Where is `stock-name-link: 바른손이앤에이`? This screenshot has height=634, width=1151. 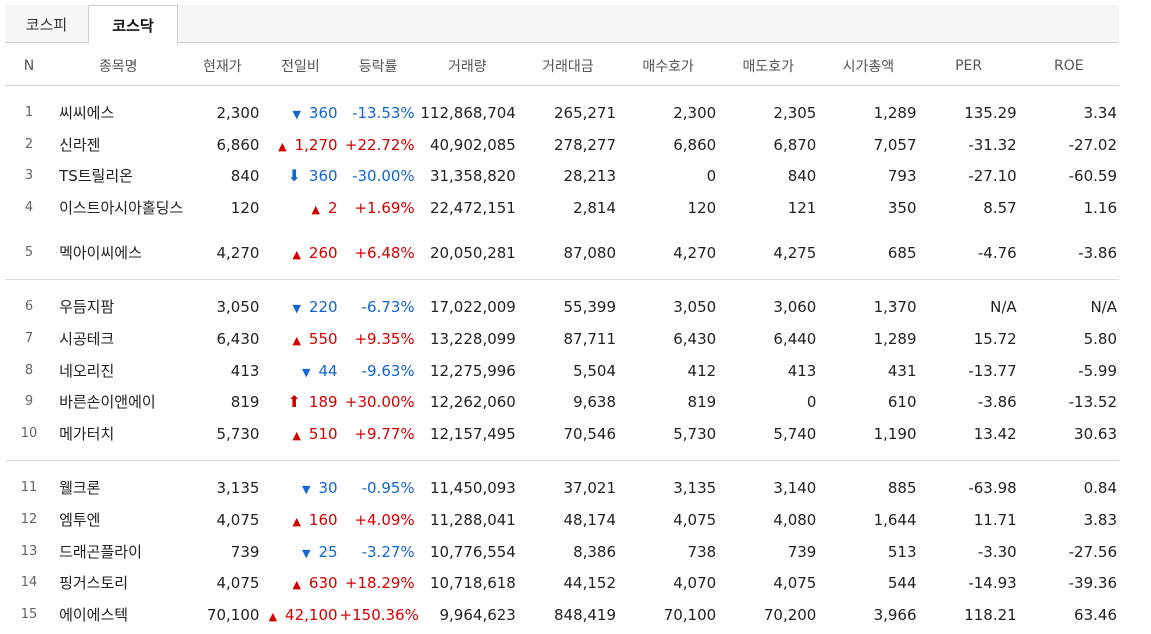 stock-name-link: 바른손이앤에이 is located at coordinates (107, 402).